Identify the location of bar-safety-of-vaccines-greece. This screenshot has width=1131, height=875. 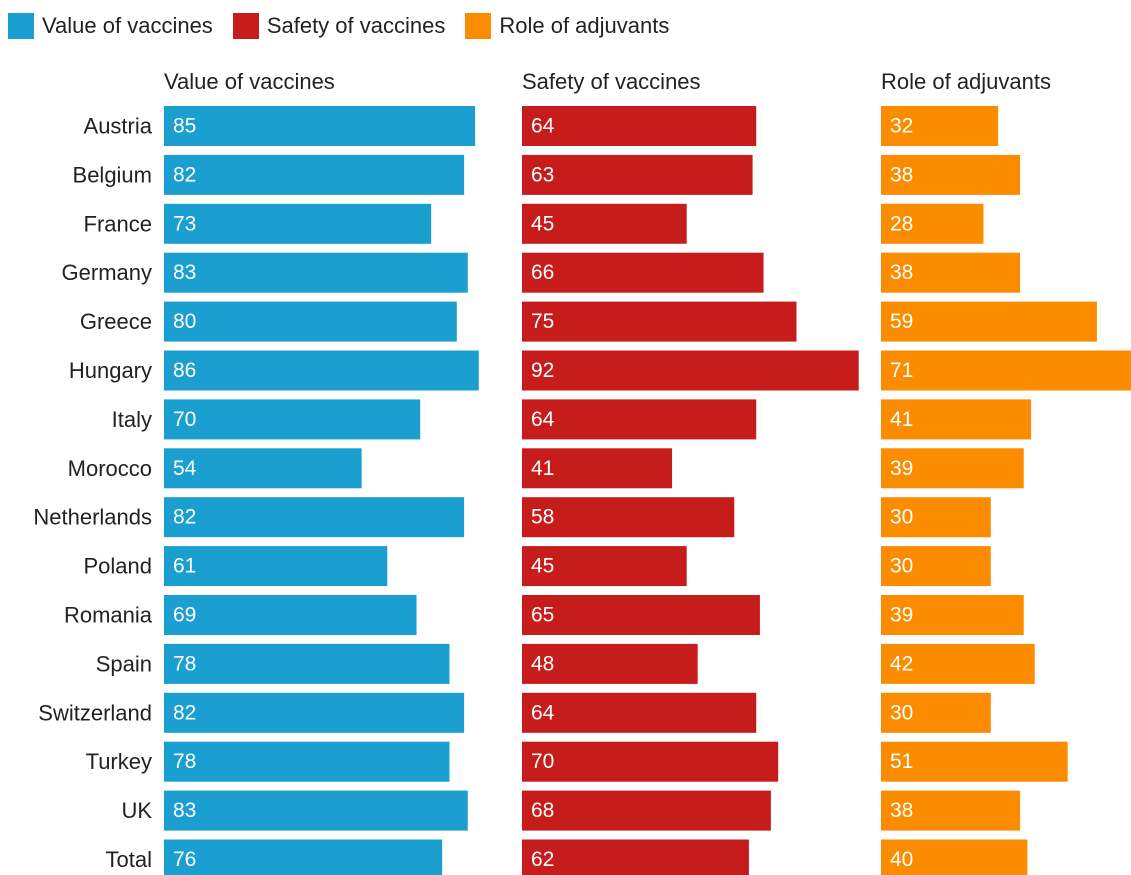
(659, 321).